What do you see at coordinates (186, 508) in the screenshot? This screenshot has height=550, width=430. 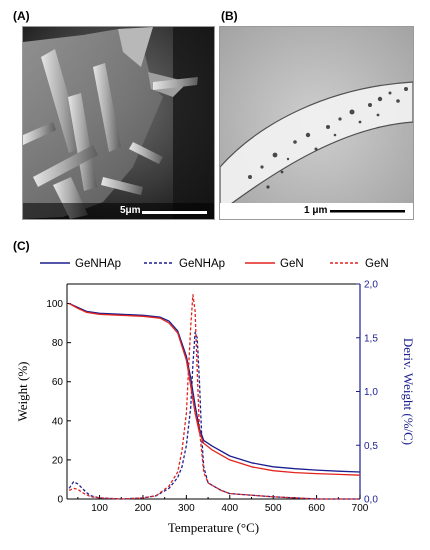 I see `x-tick-label: 300` at bounding box center [186, 508].